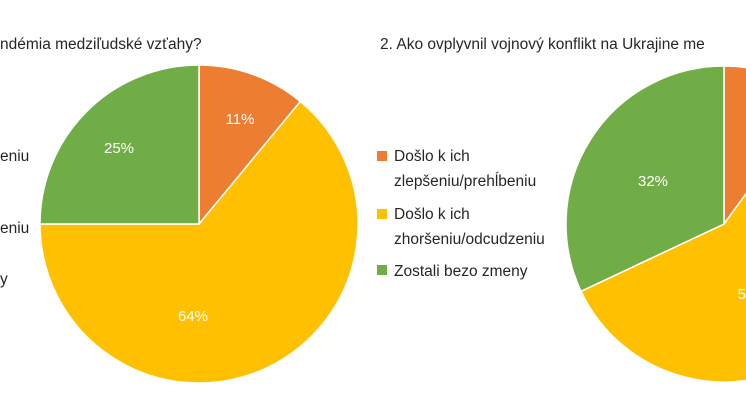 The width and height of the screenshot is (746, 419). I want to click on chart-1-data-label-1: 11%, so click(240, 119).